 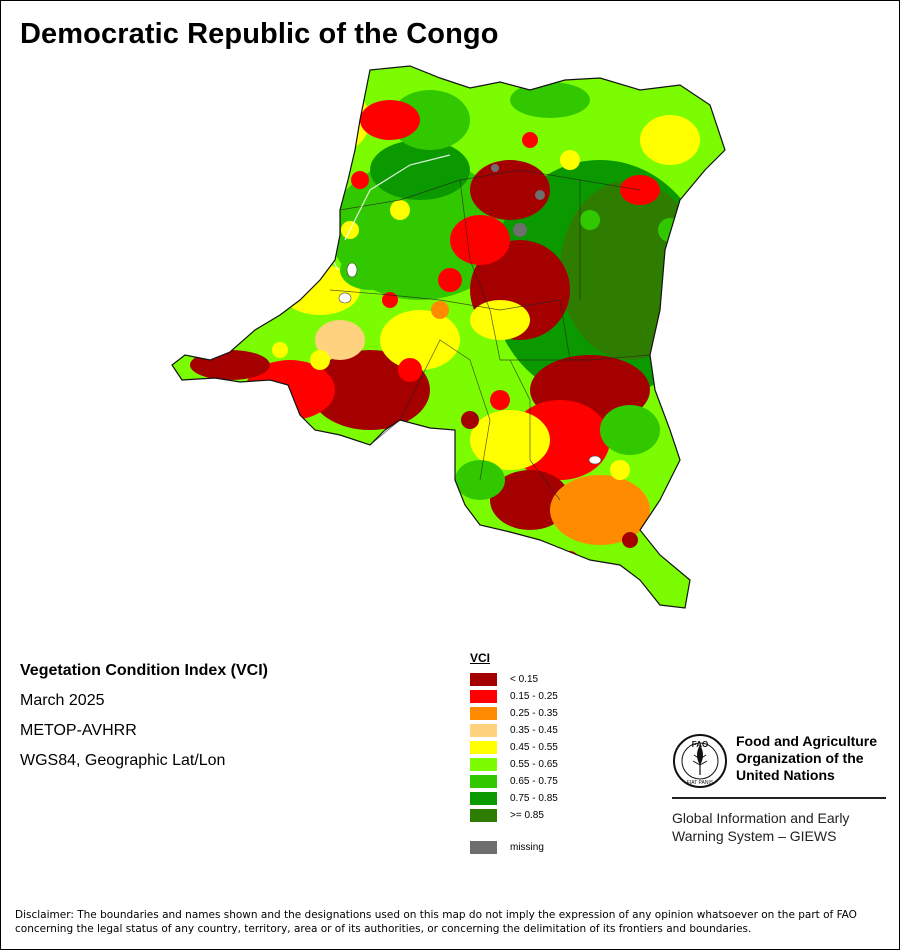 What do you see at coordinates (700, 783) in the screenshot?
I see `fao-logo-ring-text: FIAT PANIS` at bounding box center [700, 783].